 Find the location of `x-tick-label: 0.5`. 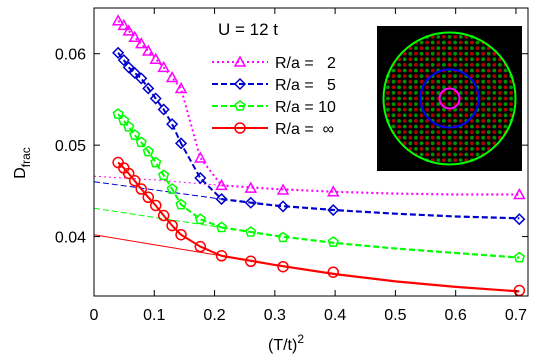

x-tick-label: 0.5 is located at coordinates (395, 315).